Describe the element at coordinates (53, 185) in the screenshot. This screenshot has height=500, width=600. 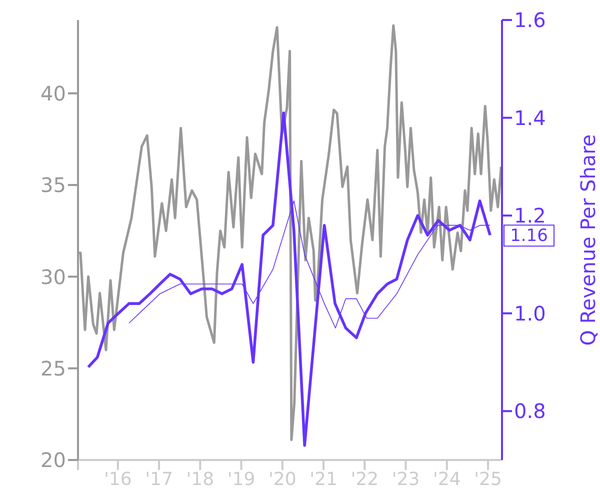
I see `y-tick-label: 35` at that location.